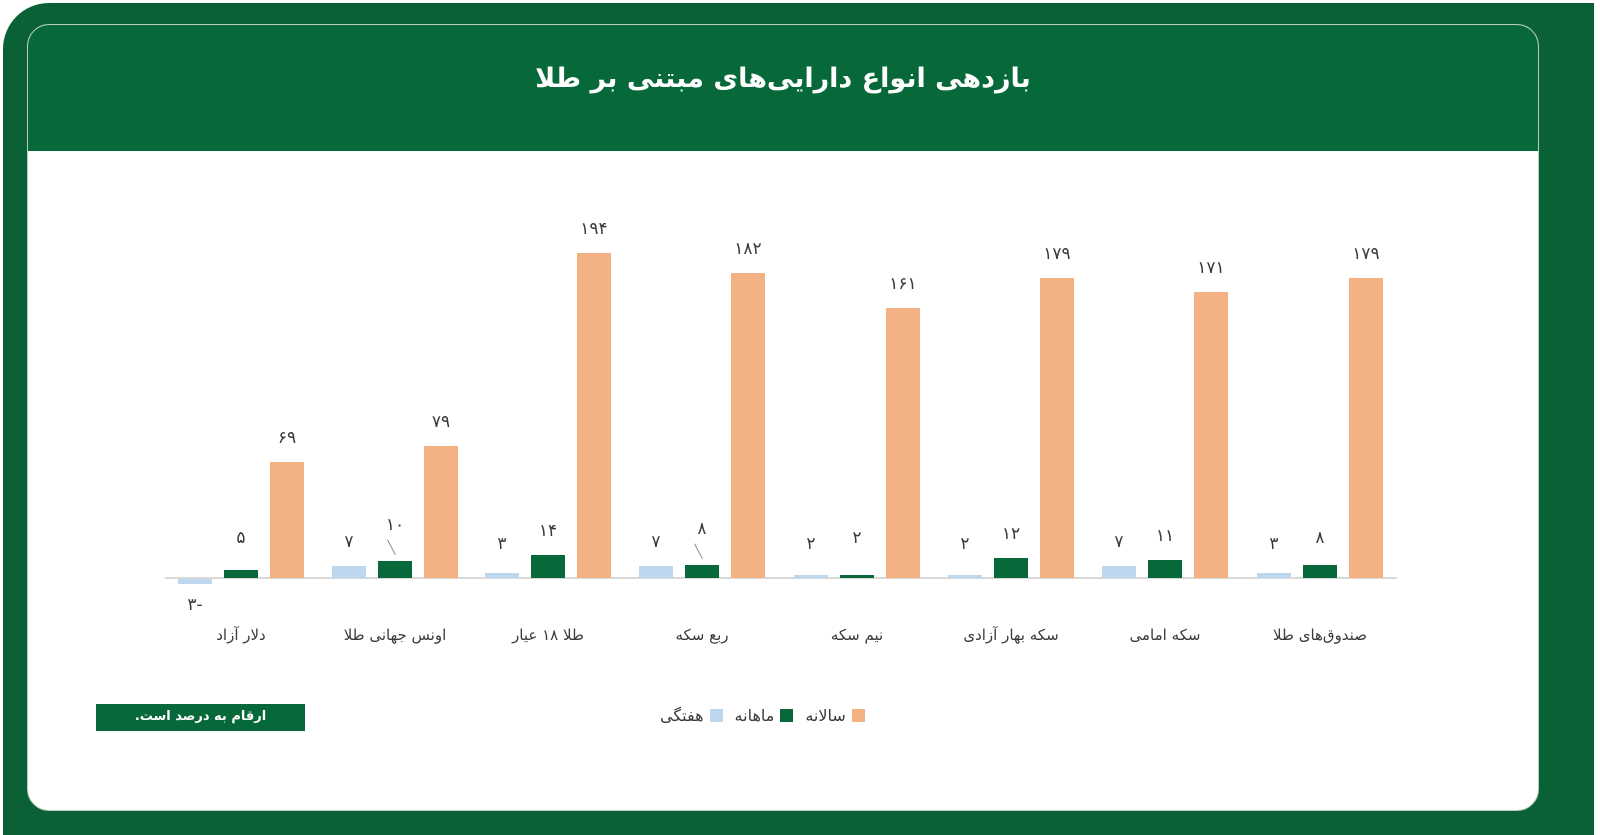 The height and width of the screenshot is (835, 1600). I want to click on category-label: طلا ۱۸ عیار, so click(548, 635).